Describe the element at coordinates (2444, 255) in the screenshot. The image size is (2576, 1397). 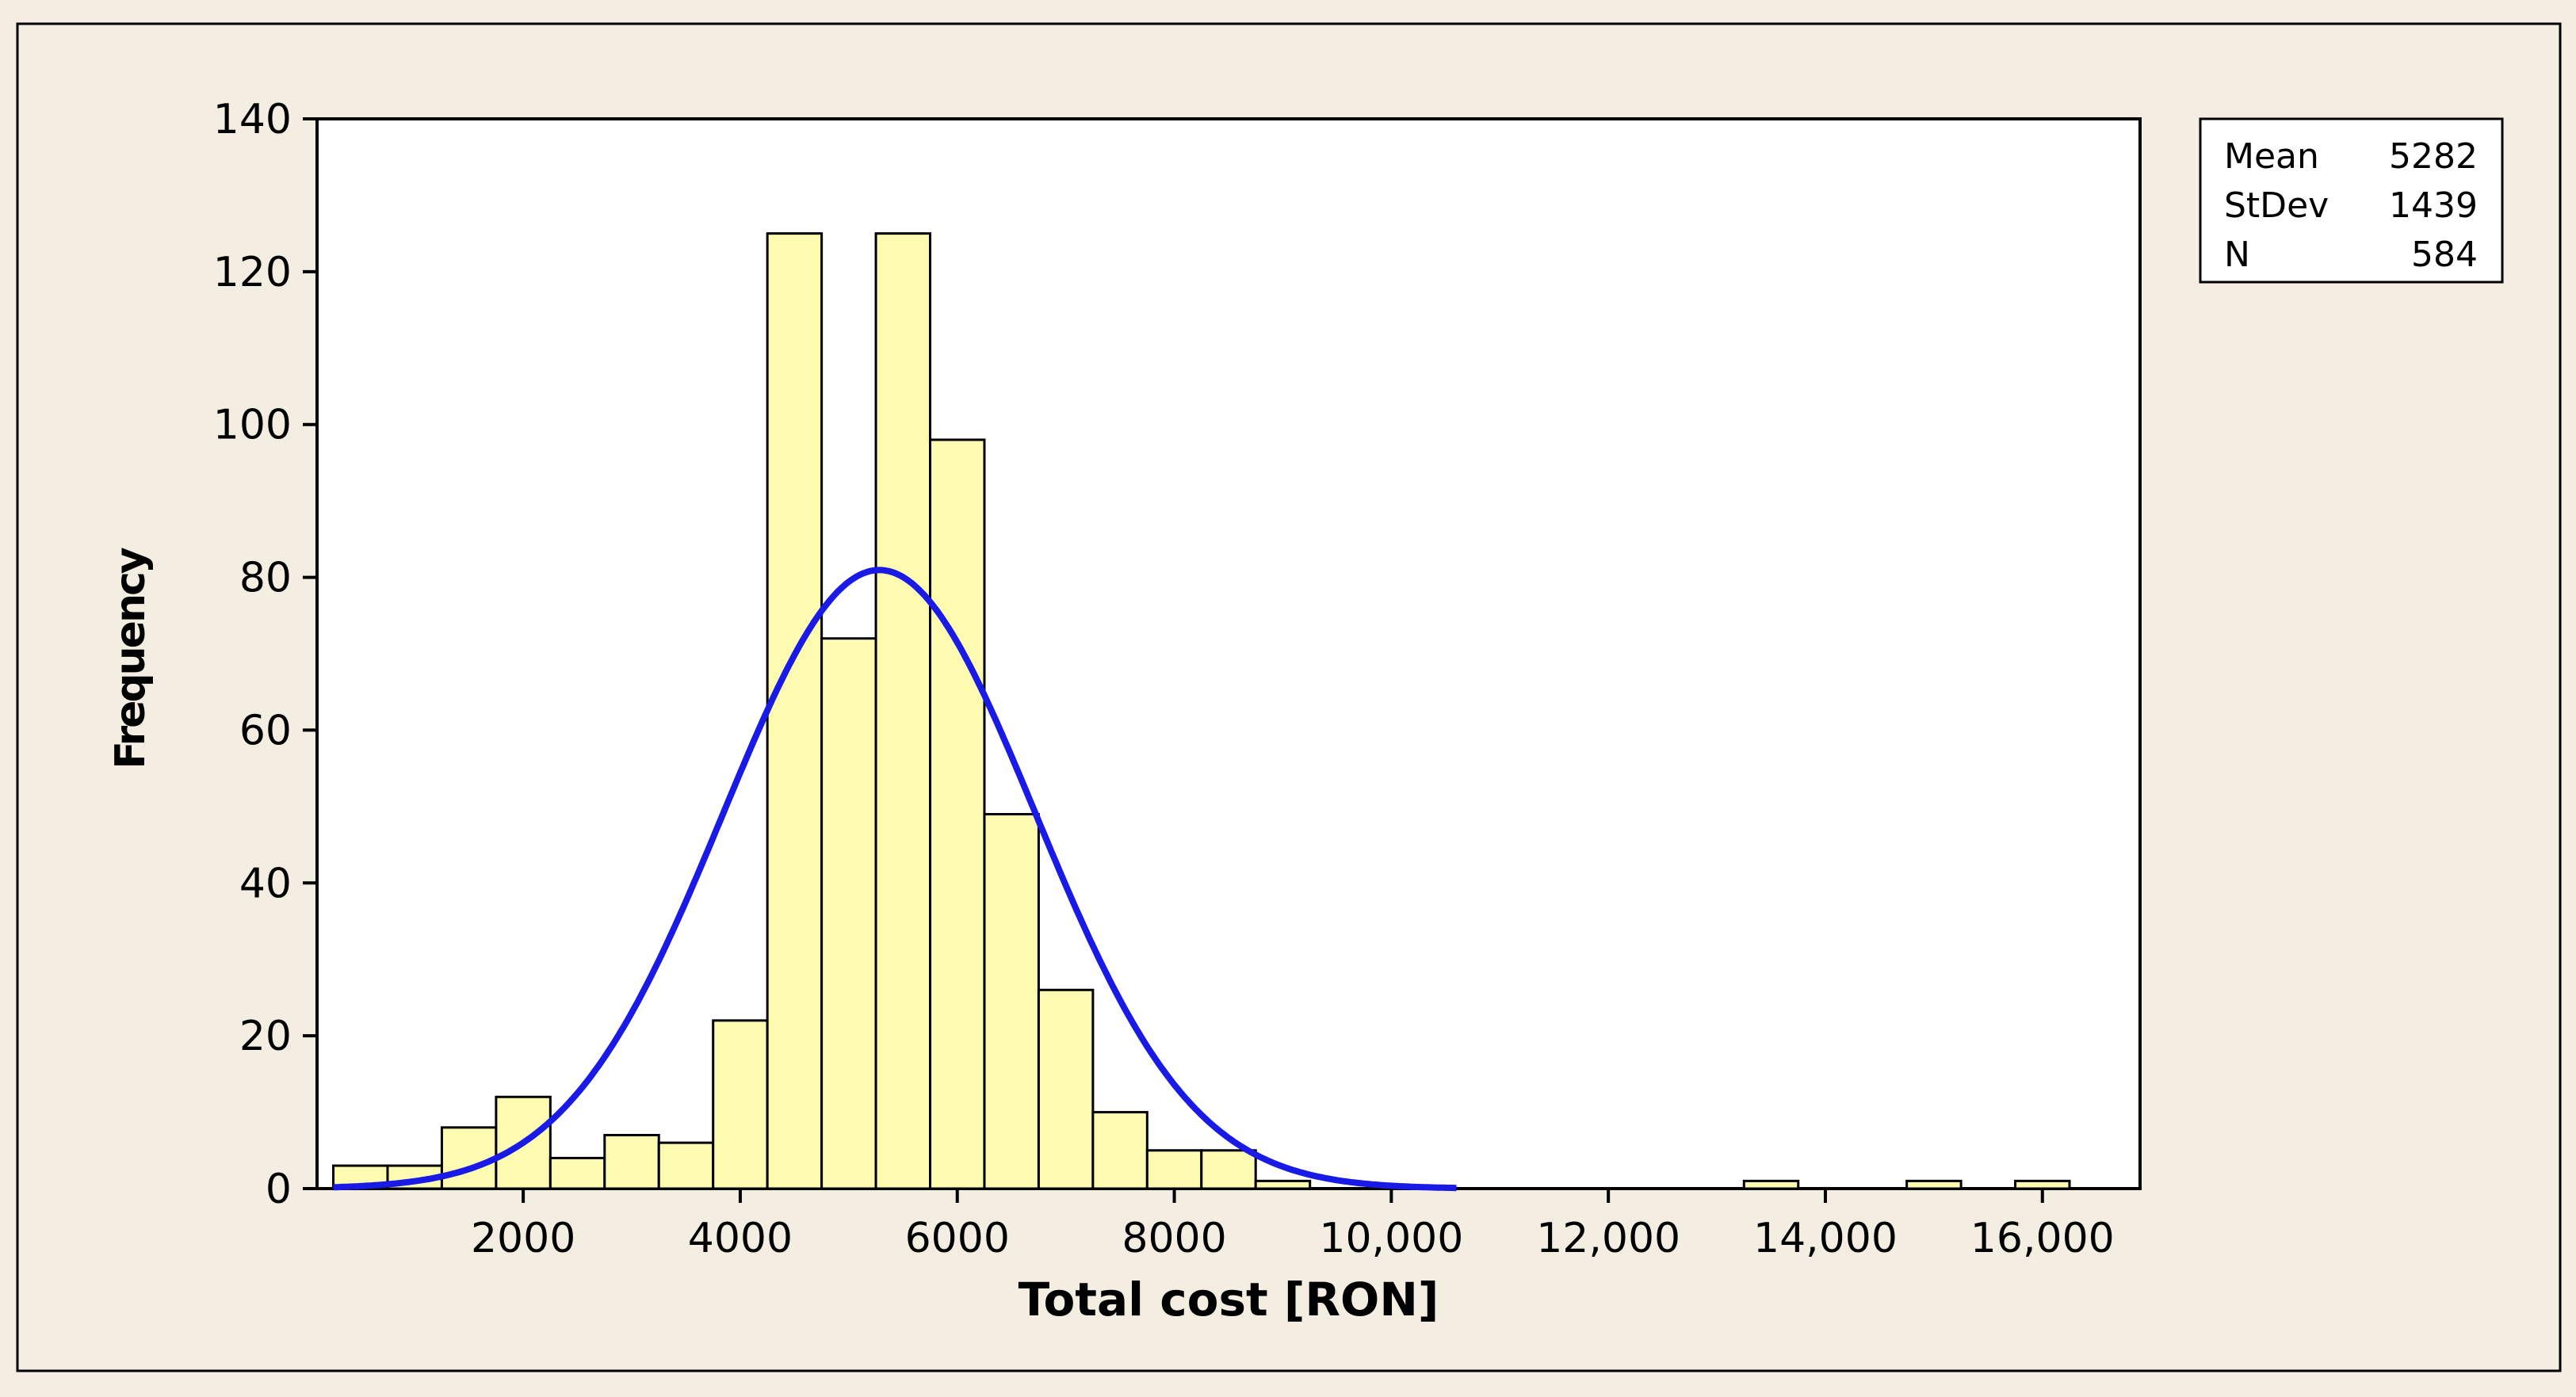
I see `legend-n-value: 584` at that location.